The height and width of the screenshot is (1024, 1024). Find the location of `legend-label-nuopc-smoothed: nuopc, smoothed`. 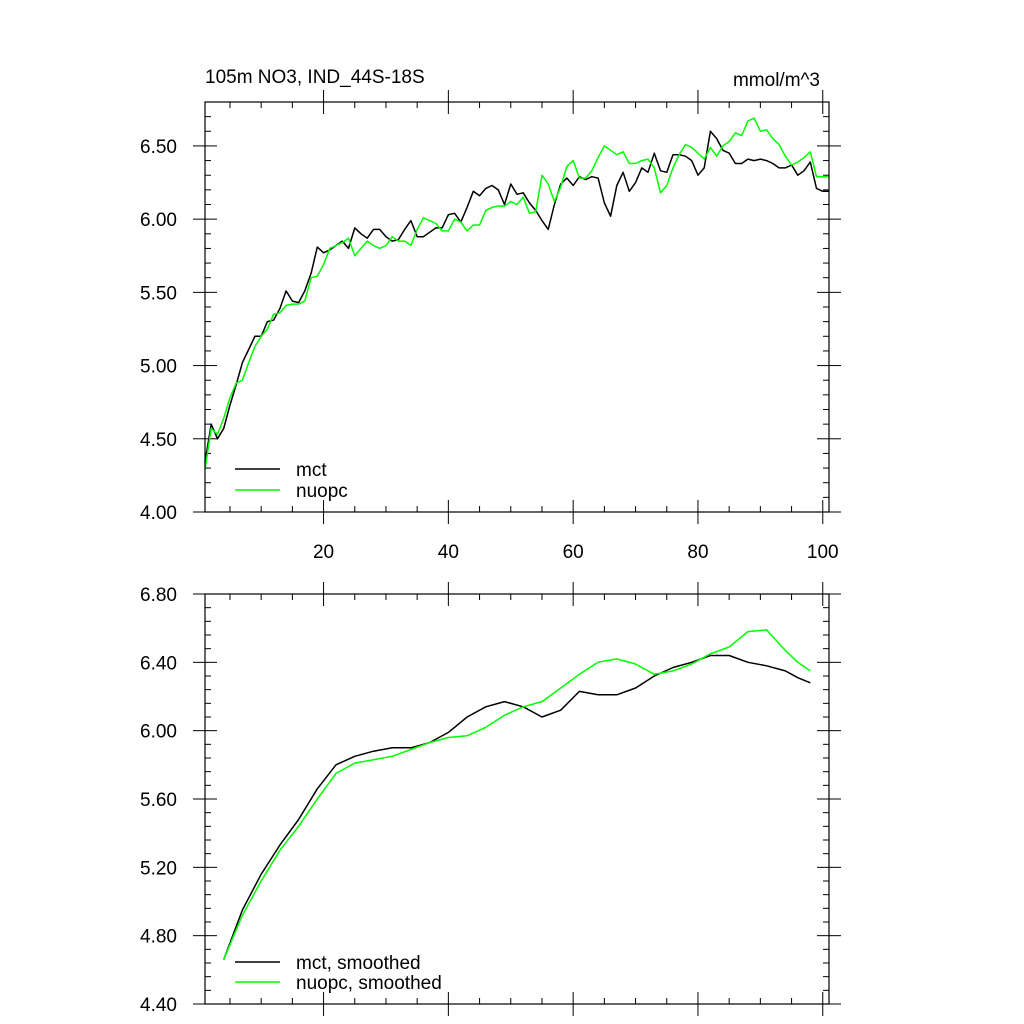

legend-label-nuopc-smoothed: nuopc, smoothed is located at coordinates (369, 983).